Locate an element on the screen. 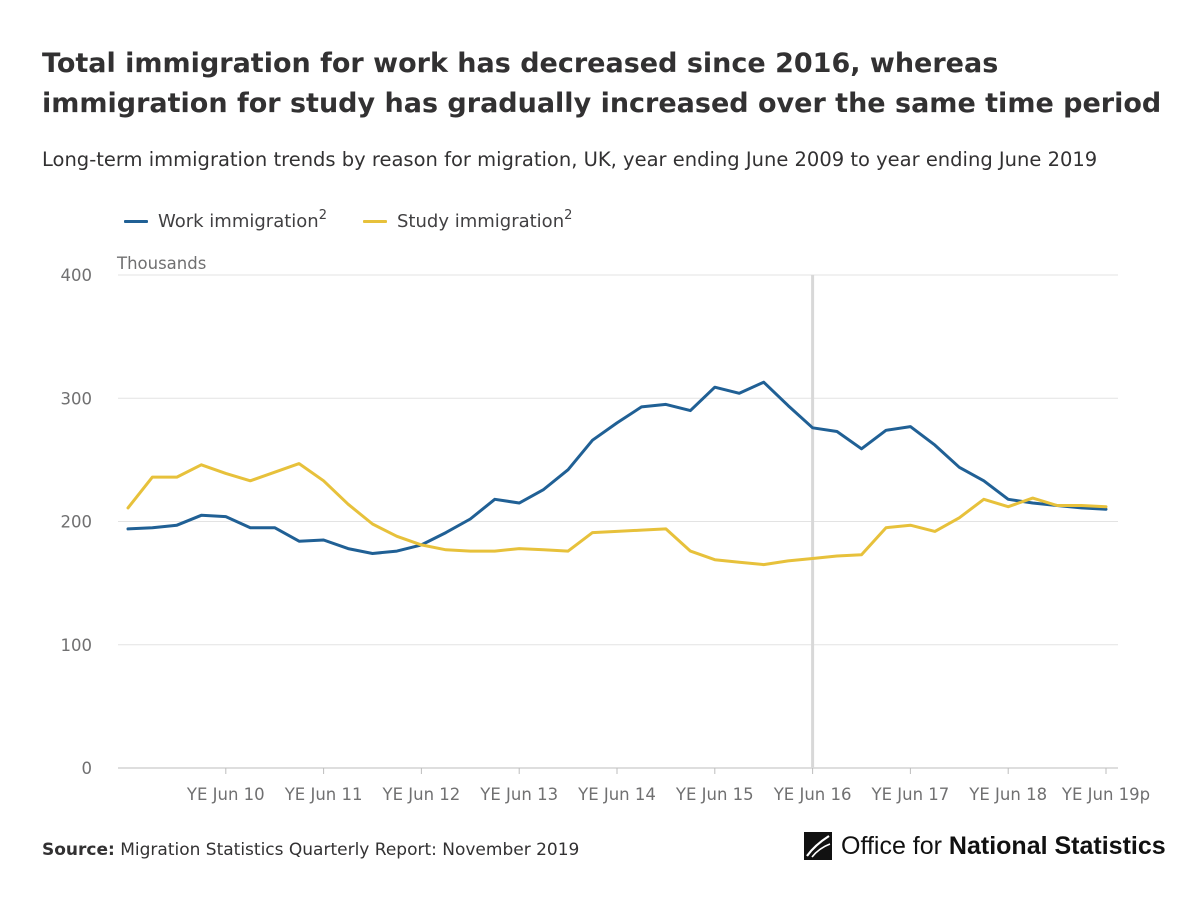 The width and height of the screenshot is (1200, 901). legend-swatch-work is located at coordinates (136, 221).